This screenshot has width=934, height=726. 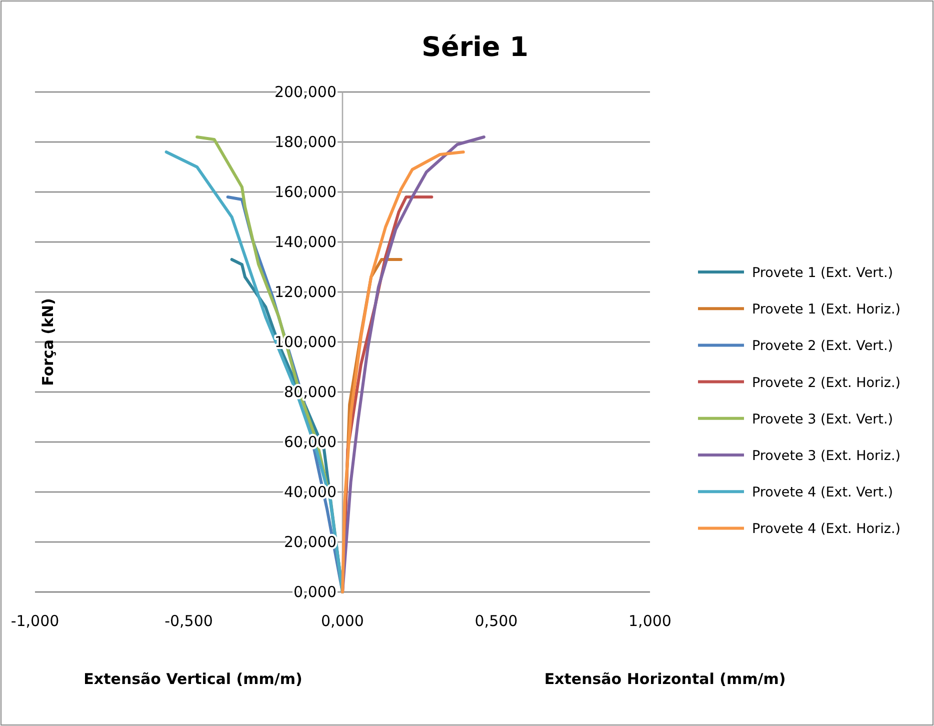 What do you see at coordinates (826, 456) in the screenshot?
I see `legend-label: Provete 3 (Ext. Horiz.)` at bounding box center [826, 456].